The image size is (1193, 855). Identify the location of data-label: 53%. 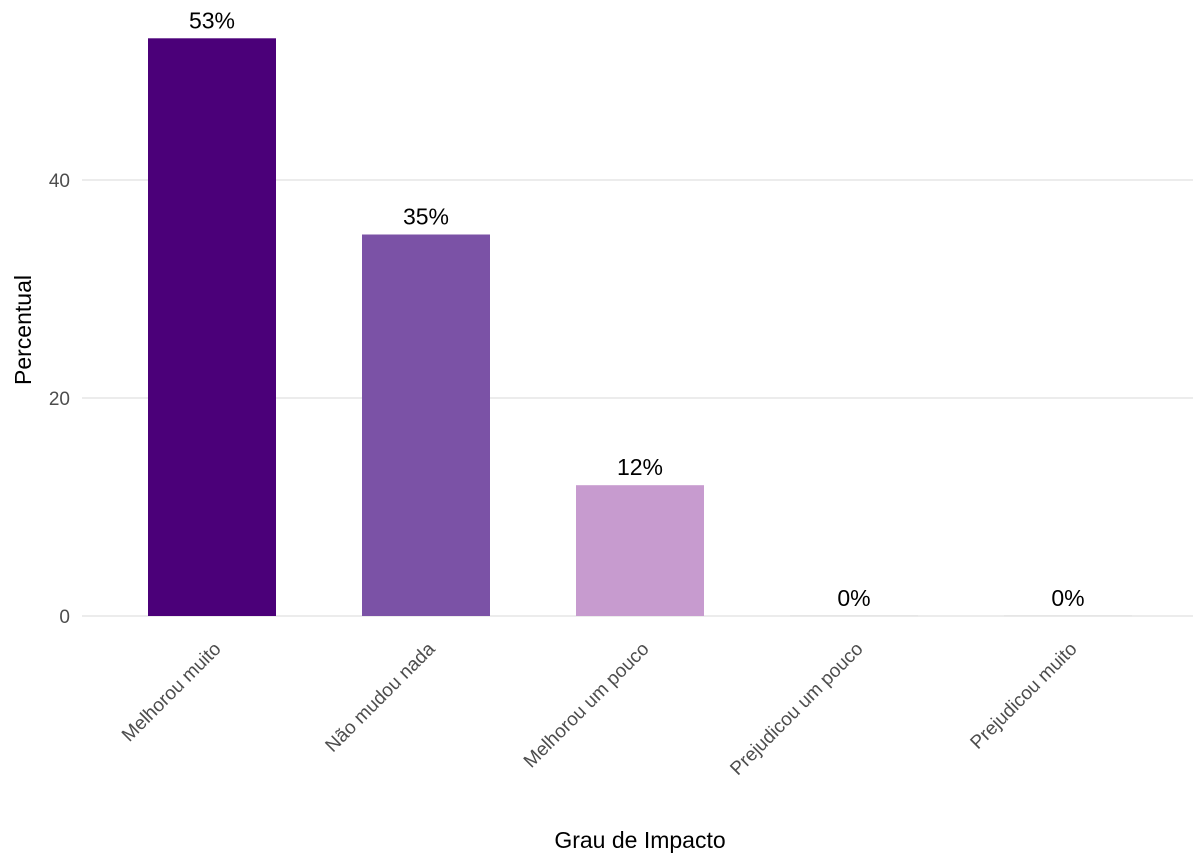
(212, 20).